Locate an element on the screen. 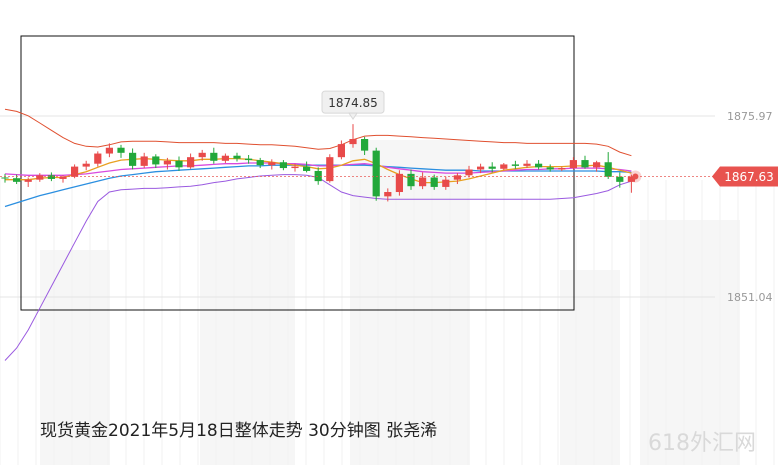 This screenshot has width=782, height=465. last-price-tag is located at coordinates (745, 176).